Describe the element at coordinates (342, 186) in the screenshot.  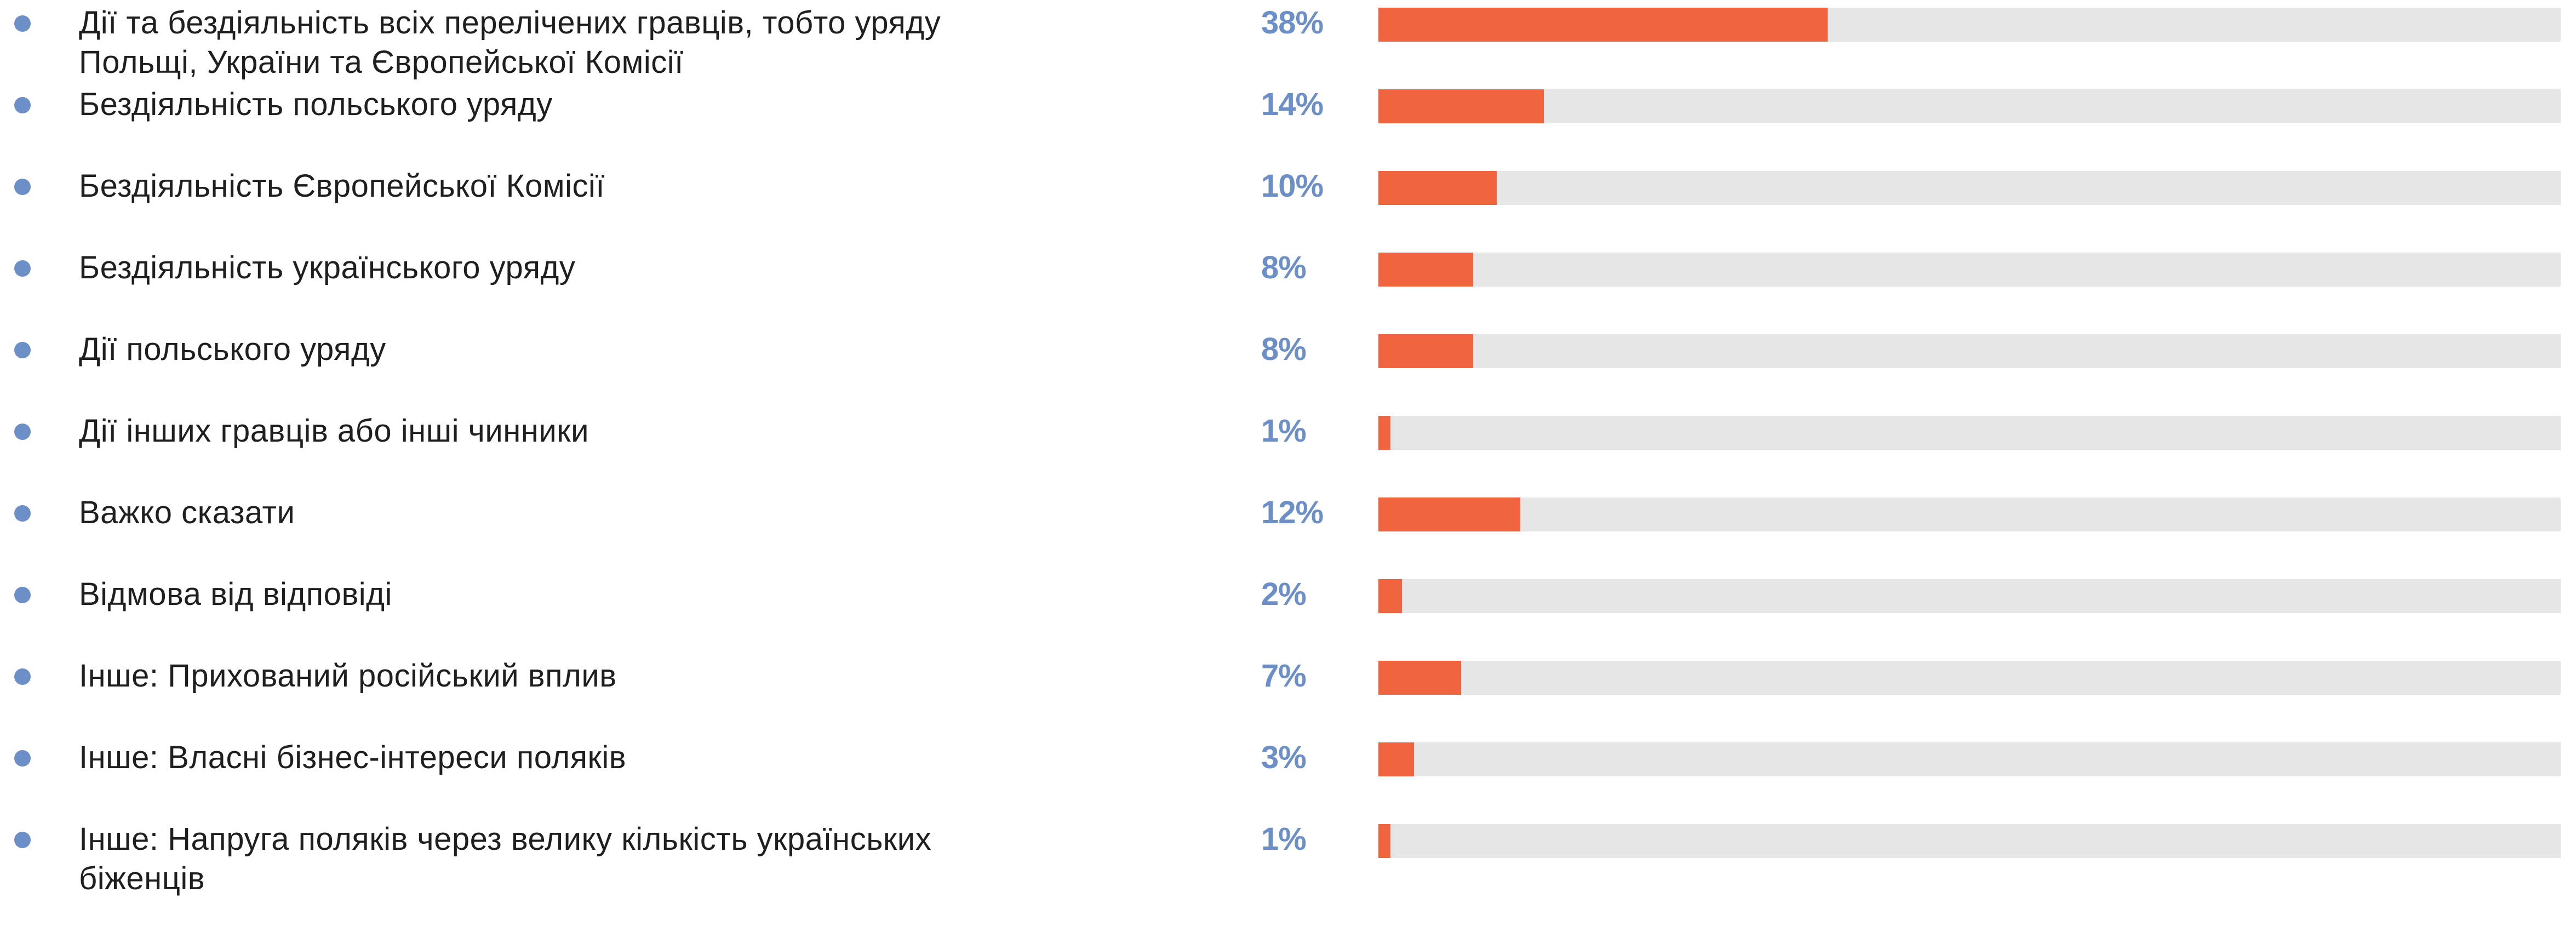
I see `category-label: Бездіяльність Європейської Комісії` at that location.